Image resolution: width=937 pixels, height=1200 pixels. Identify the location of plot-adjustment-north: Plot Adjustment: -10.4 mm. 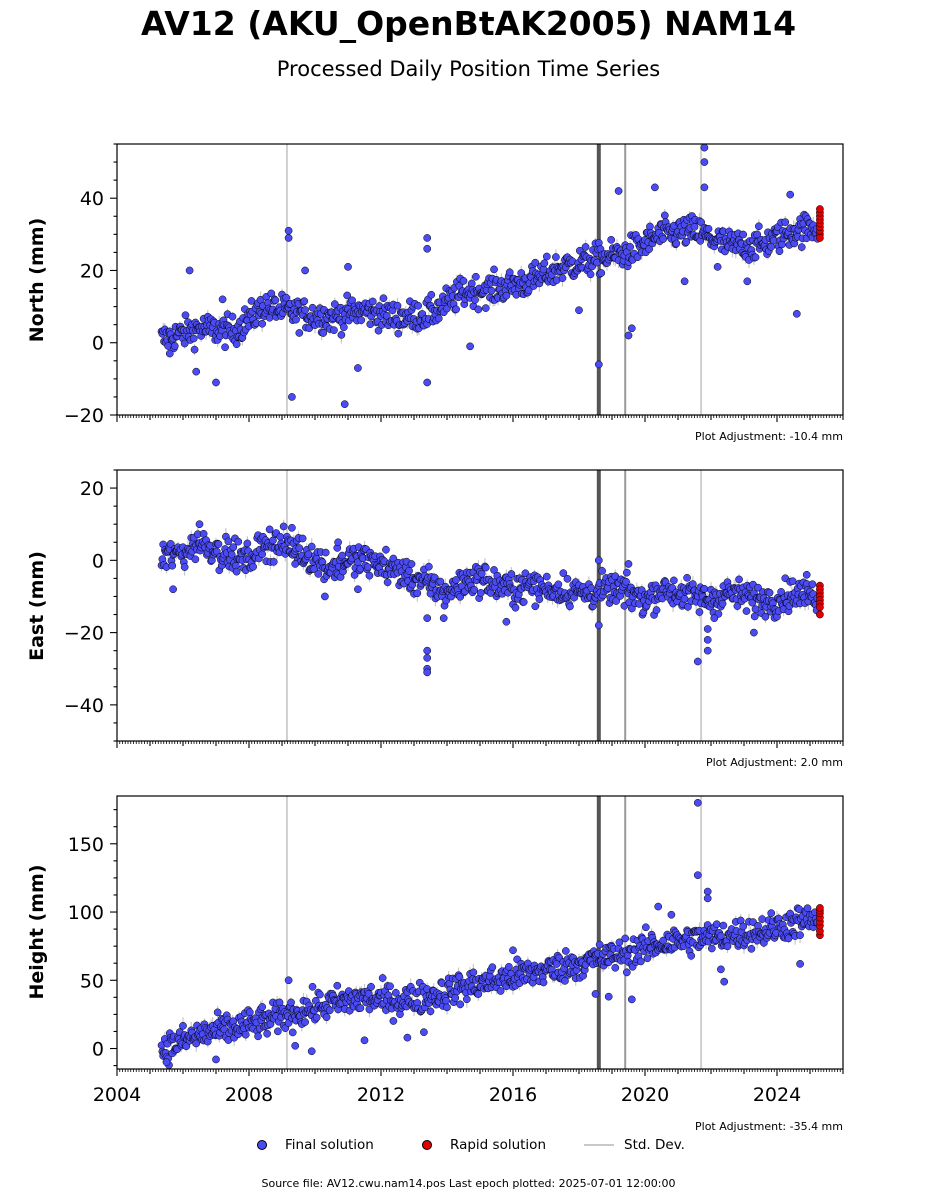
(769, 436).